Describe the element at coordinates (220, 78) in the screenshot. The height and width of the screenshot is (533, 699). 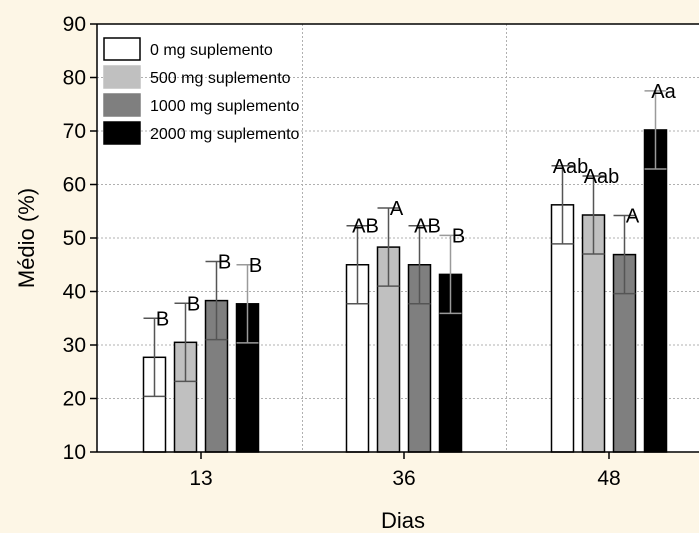
I see `legend-label: 500 mg suplemento` at that location.